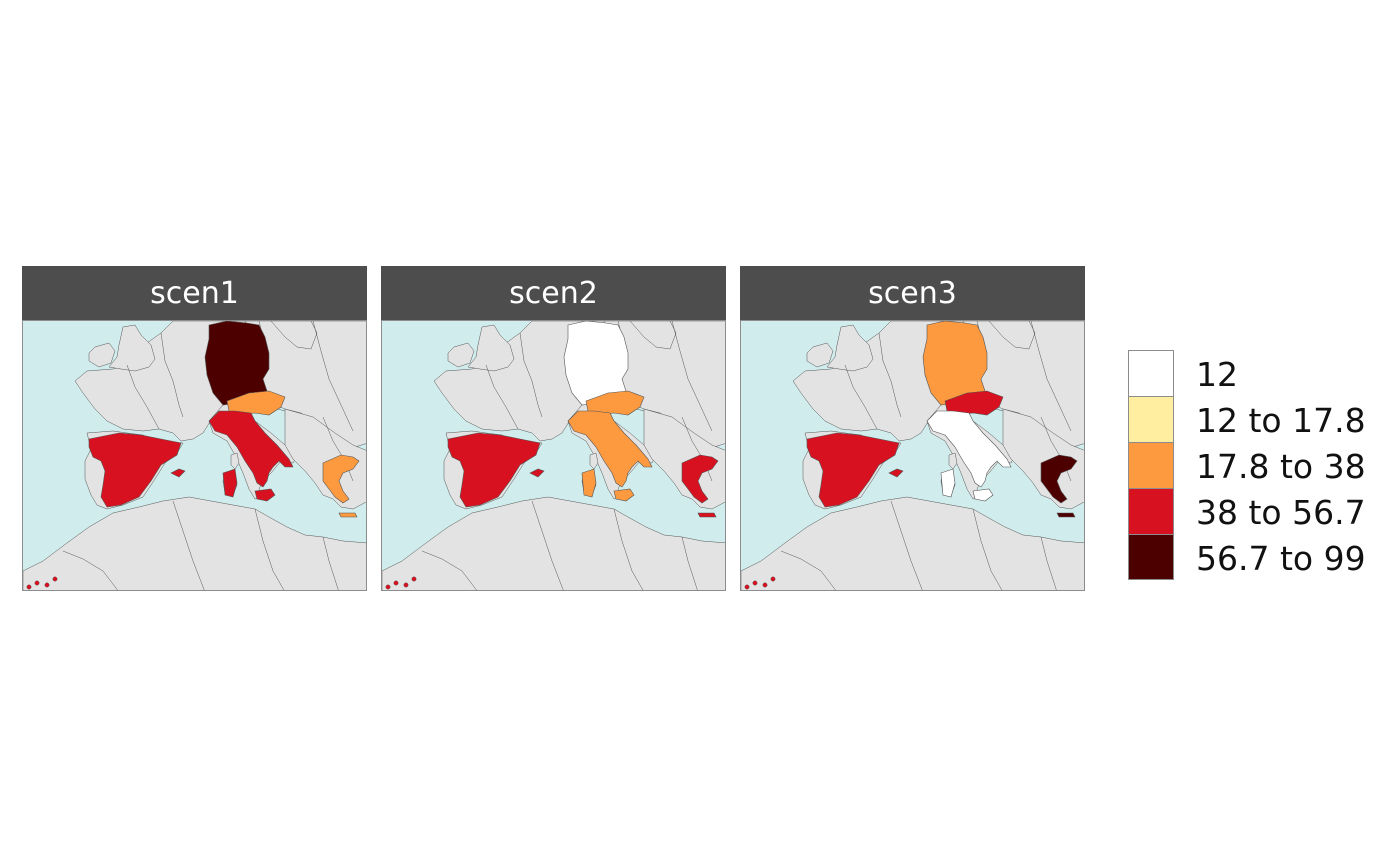 The height and width of the screenshot is (865, 1400). What do you see at coordinates (1281, 466) in the screenshot?
I see `legend-label: 17.8 to 38` at bounding box center [1281, 466].